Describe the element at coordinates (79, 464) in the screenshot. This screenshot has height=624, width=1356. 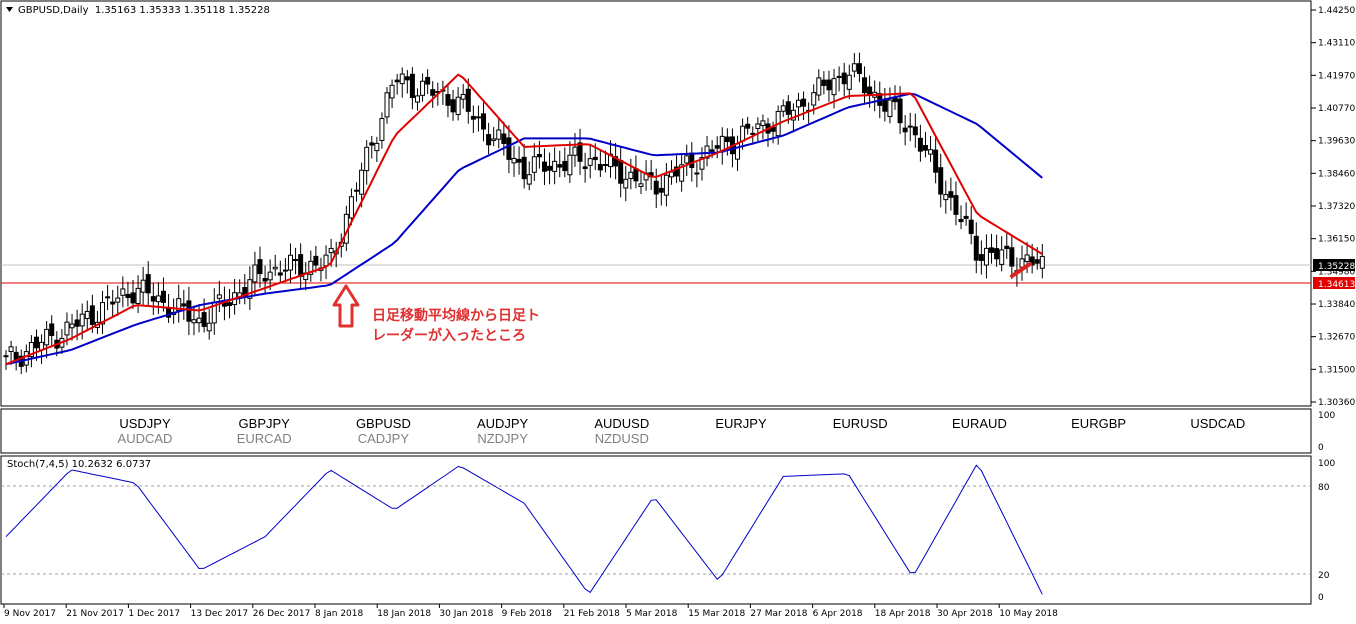
I see `stoch-label: Stoch(7,4,5) 10.2632 6.0737` at that location.